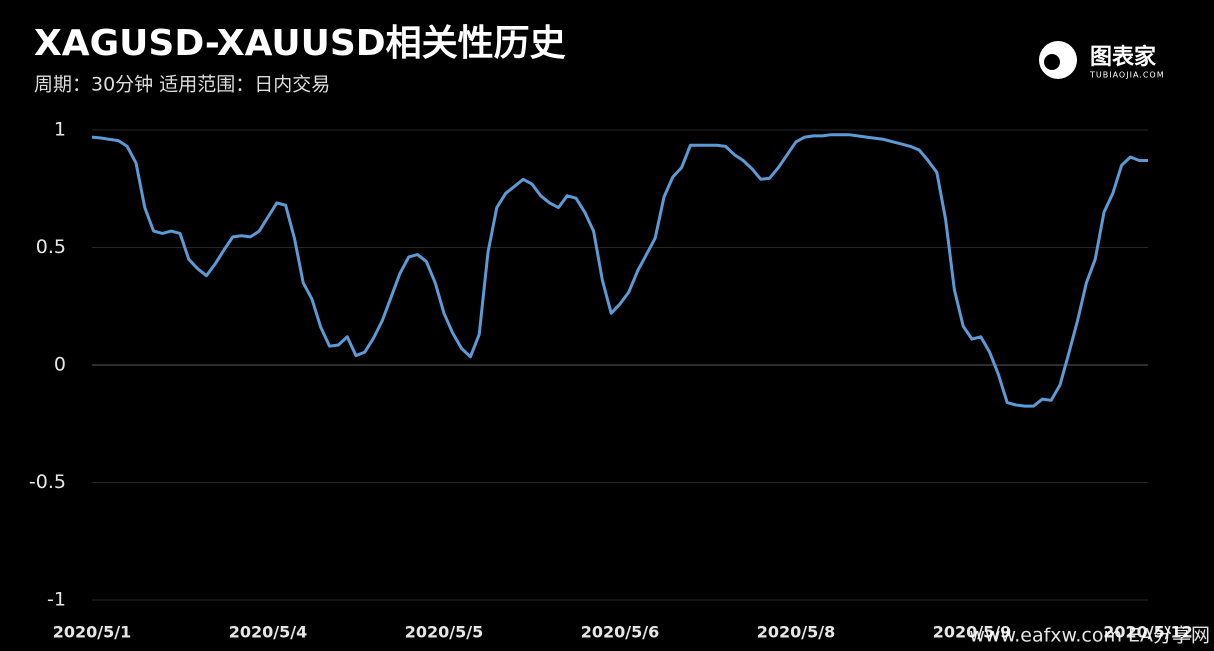 The width and height of the screenshot is (1214, 651). I want to click on x-tick-label: 2020/5/9, so click(972, 632).